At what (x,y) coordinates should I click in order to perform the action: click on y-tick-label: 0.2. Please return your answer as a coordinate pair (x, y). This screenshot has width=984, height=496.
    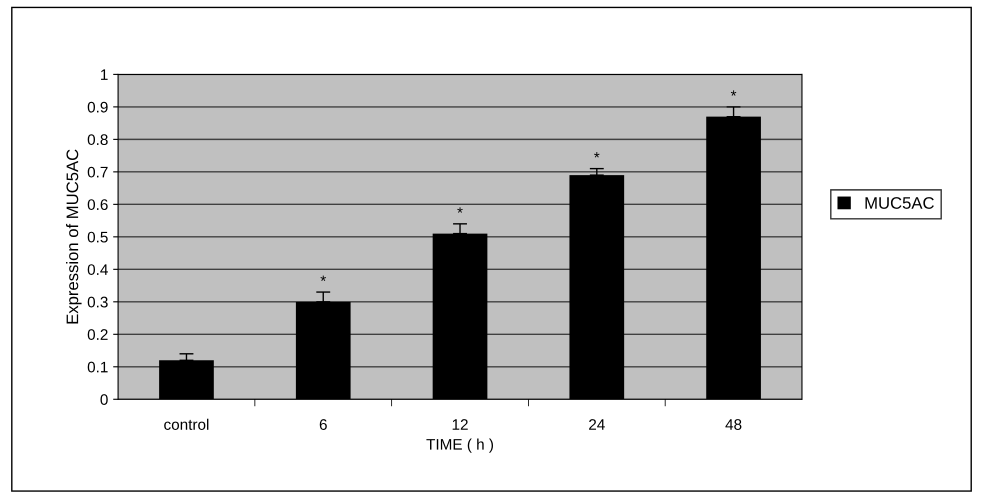
    Looking at the image, I should click on (98, 334).